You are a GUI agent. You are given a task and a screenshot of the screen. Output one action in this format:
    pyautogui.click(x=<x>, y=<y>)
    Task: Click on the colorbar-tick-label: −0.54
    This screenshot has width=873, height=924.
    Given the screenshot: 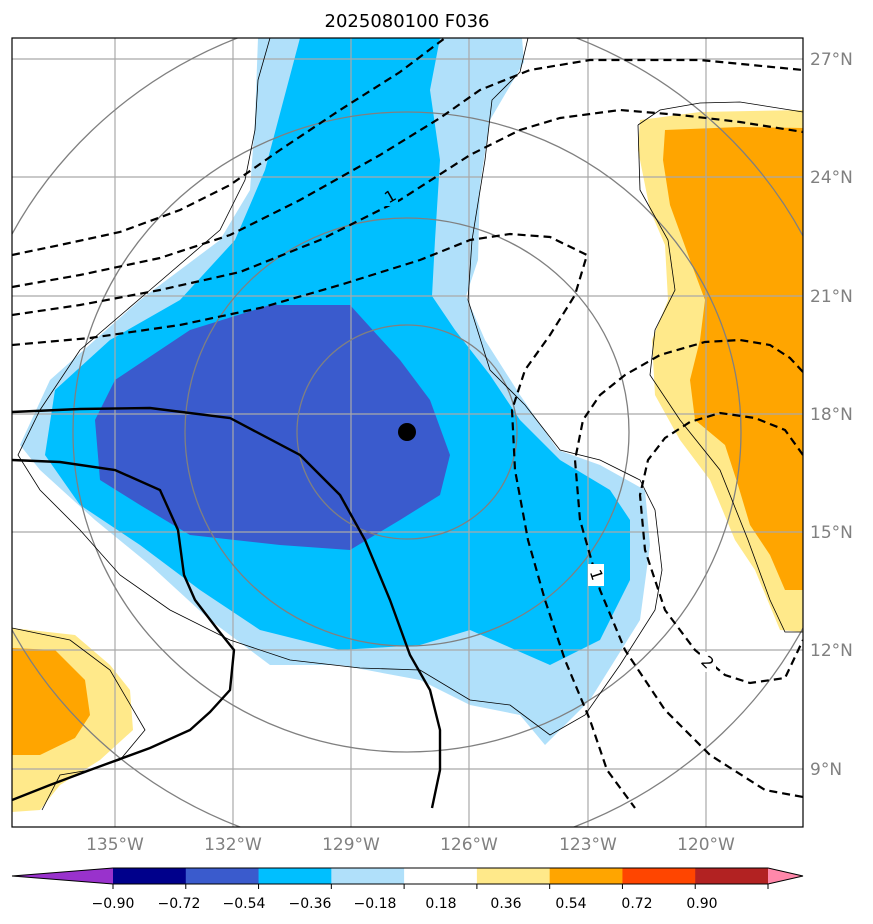 What is the action you would take?
    pyautogui.click(x=244, y=904)
    